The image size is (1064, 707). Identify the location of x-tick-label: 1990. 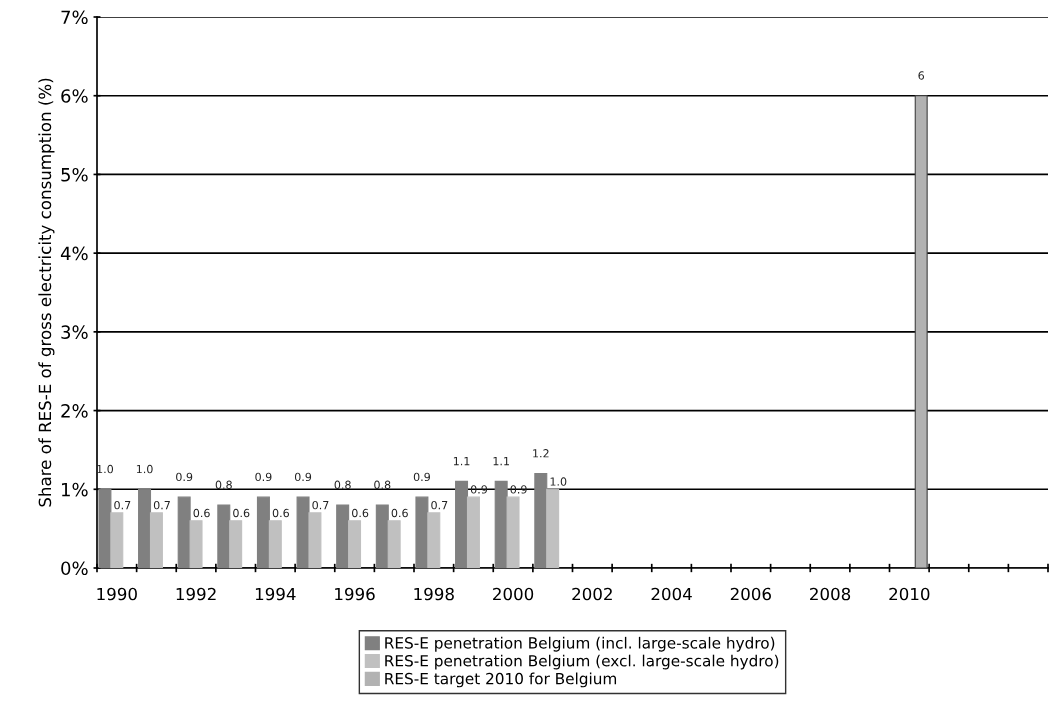
(117, 594).